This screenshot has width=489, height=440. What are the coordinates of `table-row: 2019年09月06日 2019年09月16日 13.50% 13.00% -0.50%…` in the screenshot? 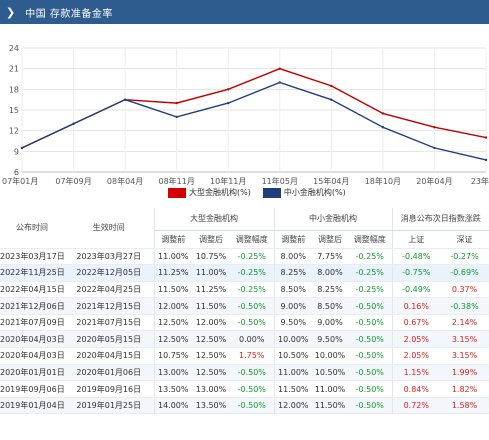 It's located at (244, 389).